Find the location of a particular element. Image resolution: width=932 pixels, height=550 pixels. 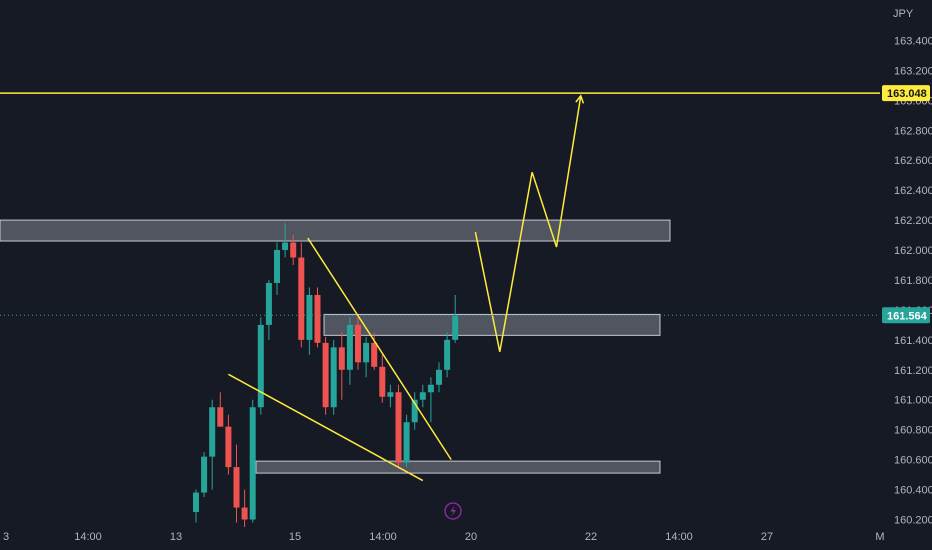

projection-path is located at coordinates (528, 223).